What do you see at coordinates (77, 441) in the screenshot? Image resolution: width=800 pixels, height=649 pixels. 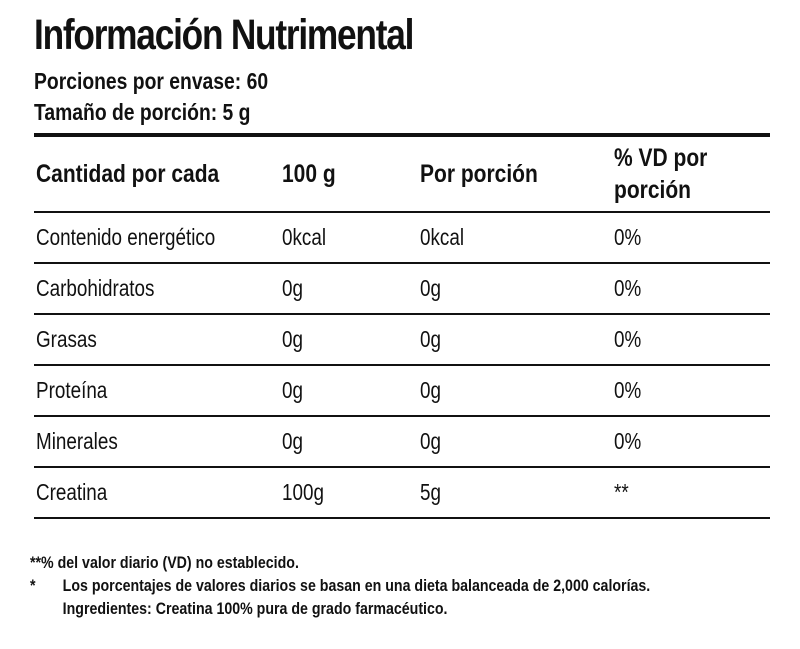 I see `nutrient-name: Minerales` at bounding box center [77, 441].